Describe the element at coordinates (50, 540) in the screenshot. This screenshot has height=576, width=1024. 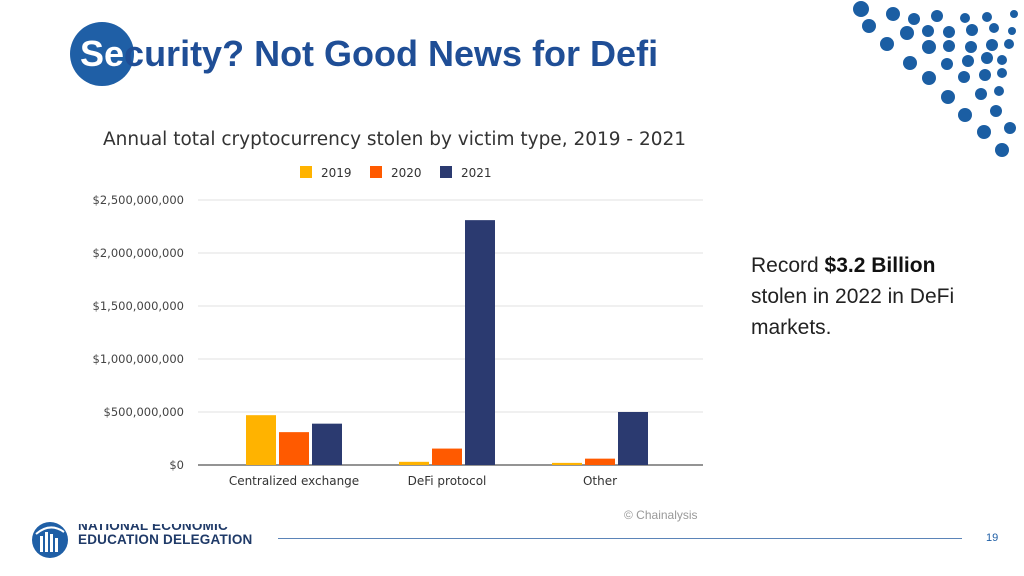
I see `globe-logo-icon` at that location.